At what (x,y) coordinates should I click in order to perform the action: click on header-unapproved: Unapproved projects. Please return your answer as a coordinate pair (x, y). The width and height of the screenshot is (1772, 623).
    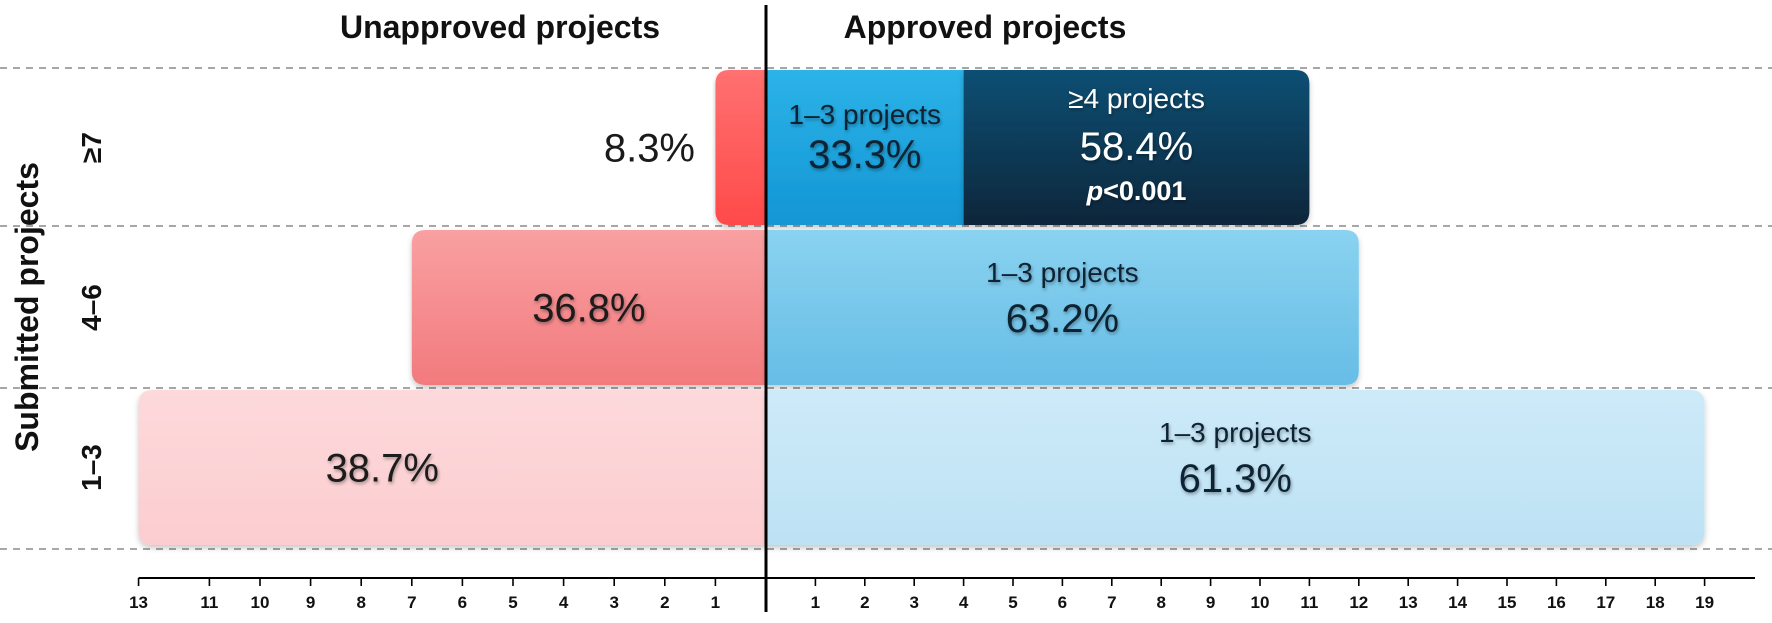
    Looking at the image, I should click on (500, 27).